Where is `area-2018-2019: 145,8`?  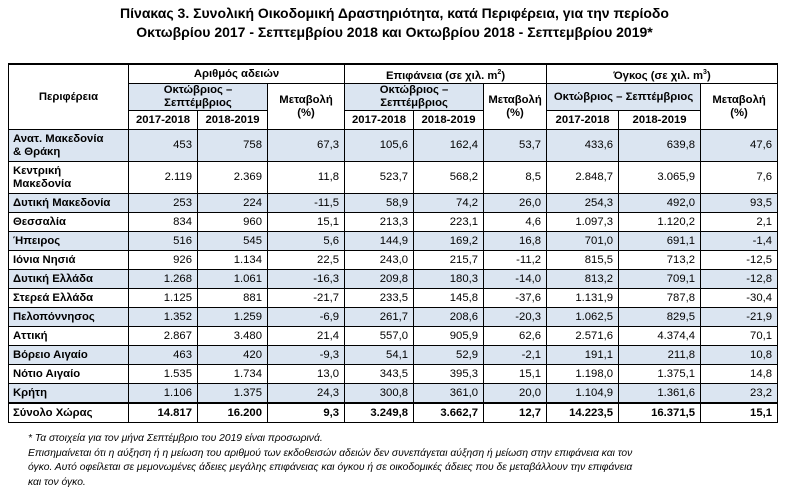
area-2018-2019: 145,8 is located at coordinates (449, 298).